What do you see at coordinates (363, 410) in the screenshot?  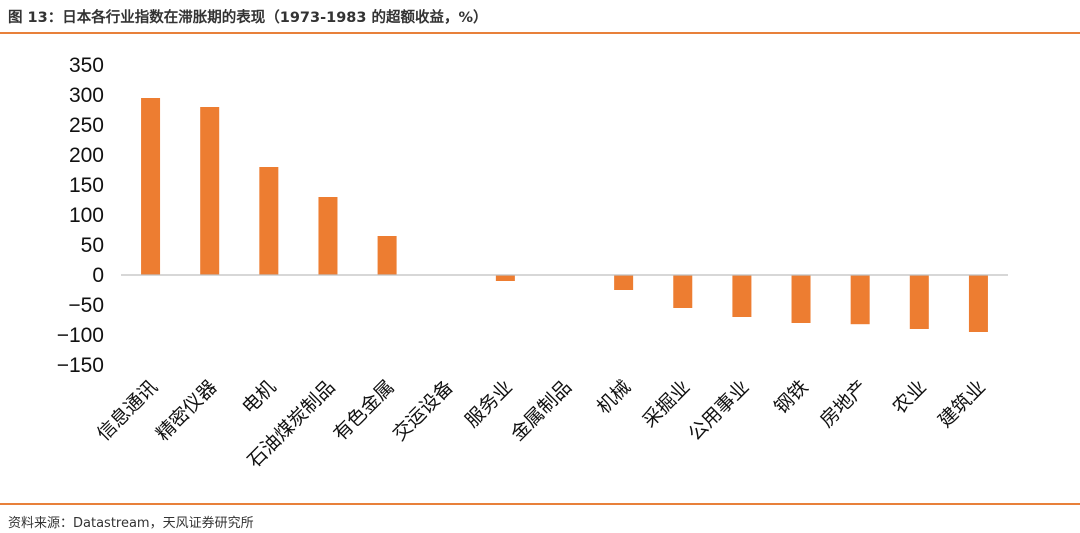 I see `x-tick-label: 有色金属` at bounding box center [363, 410].